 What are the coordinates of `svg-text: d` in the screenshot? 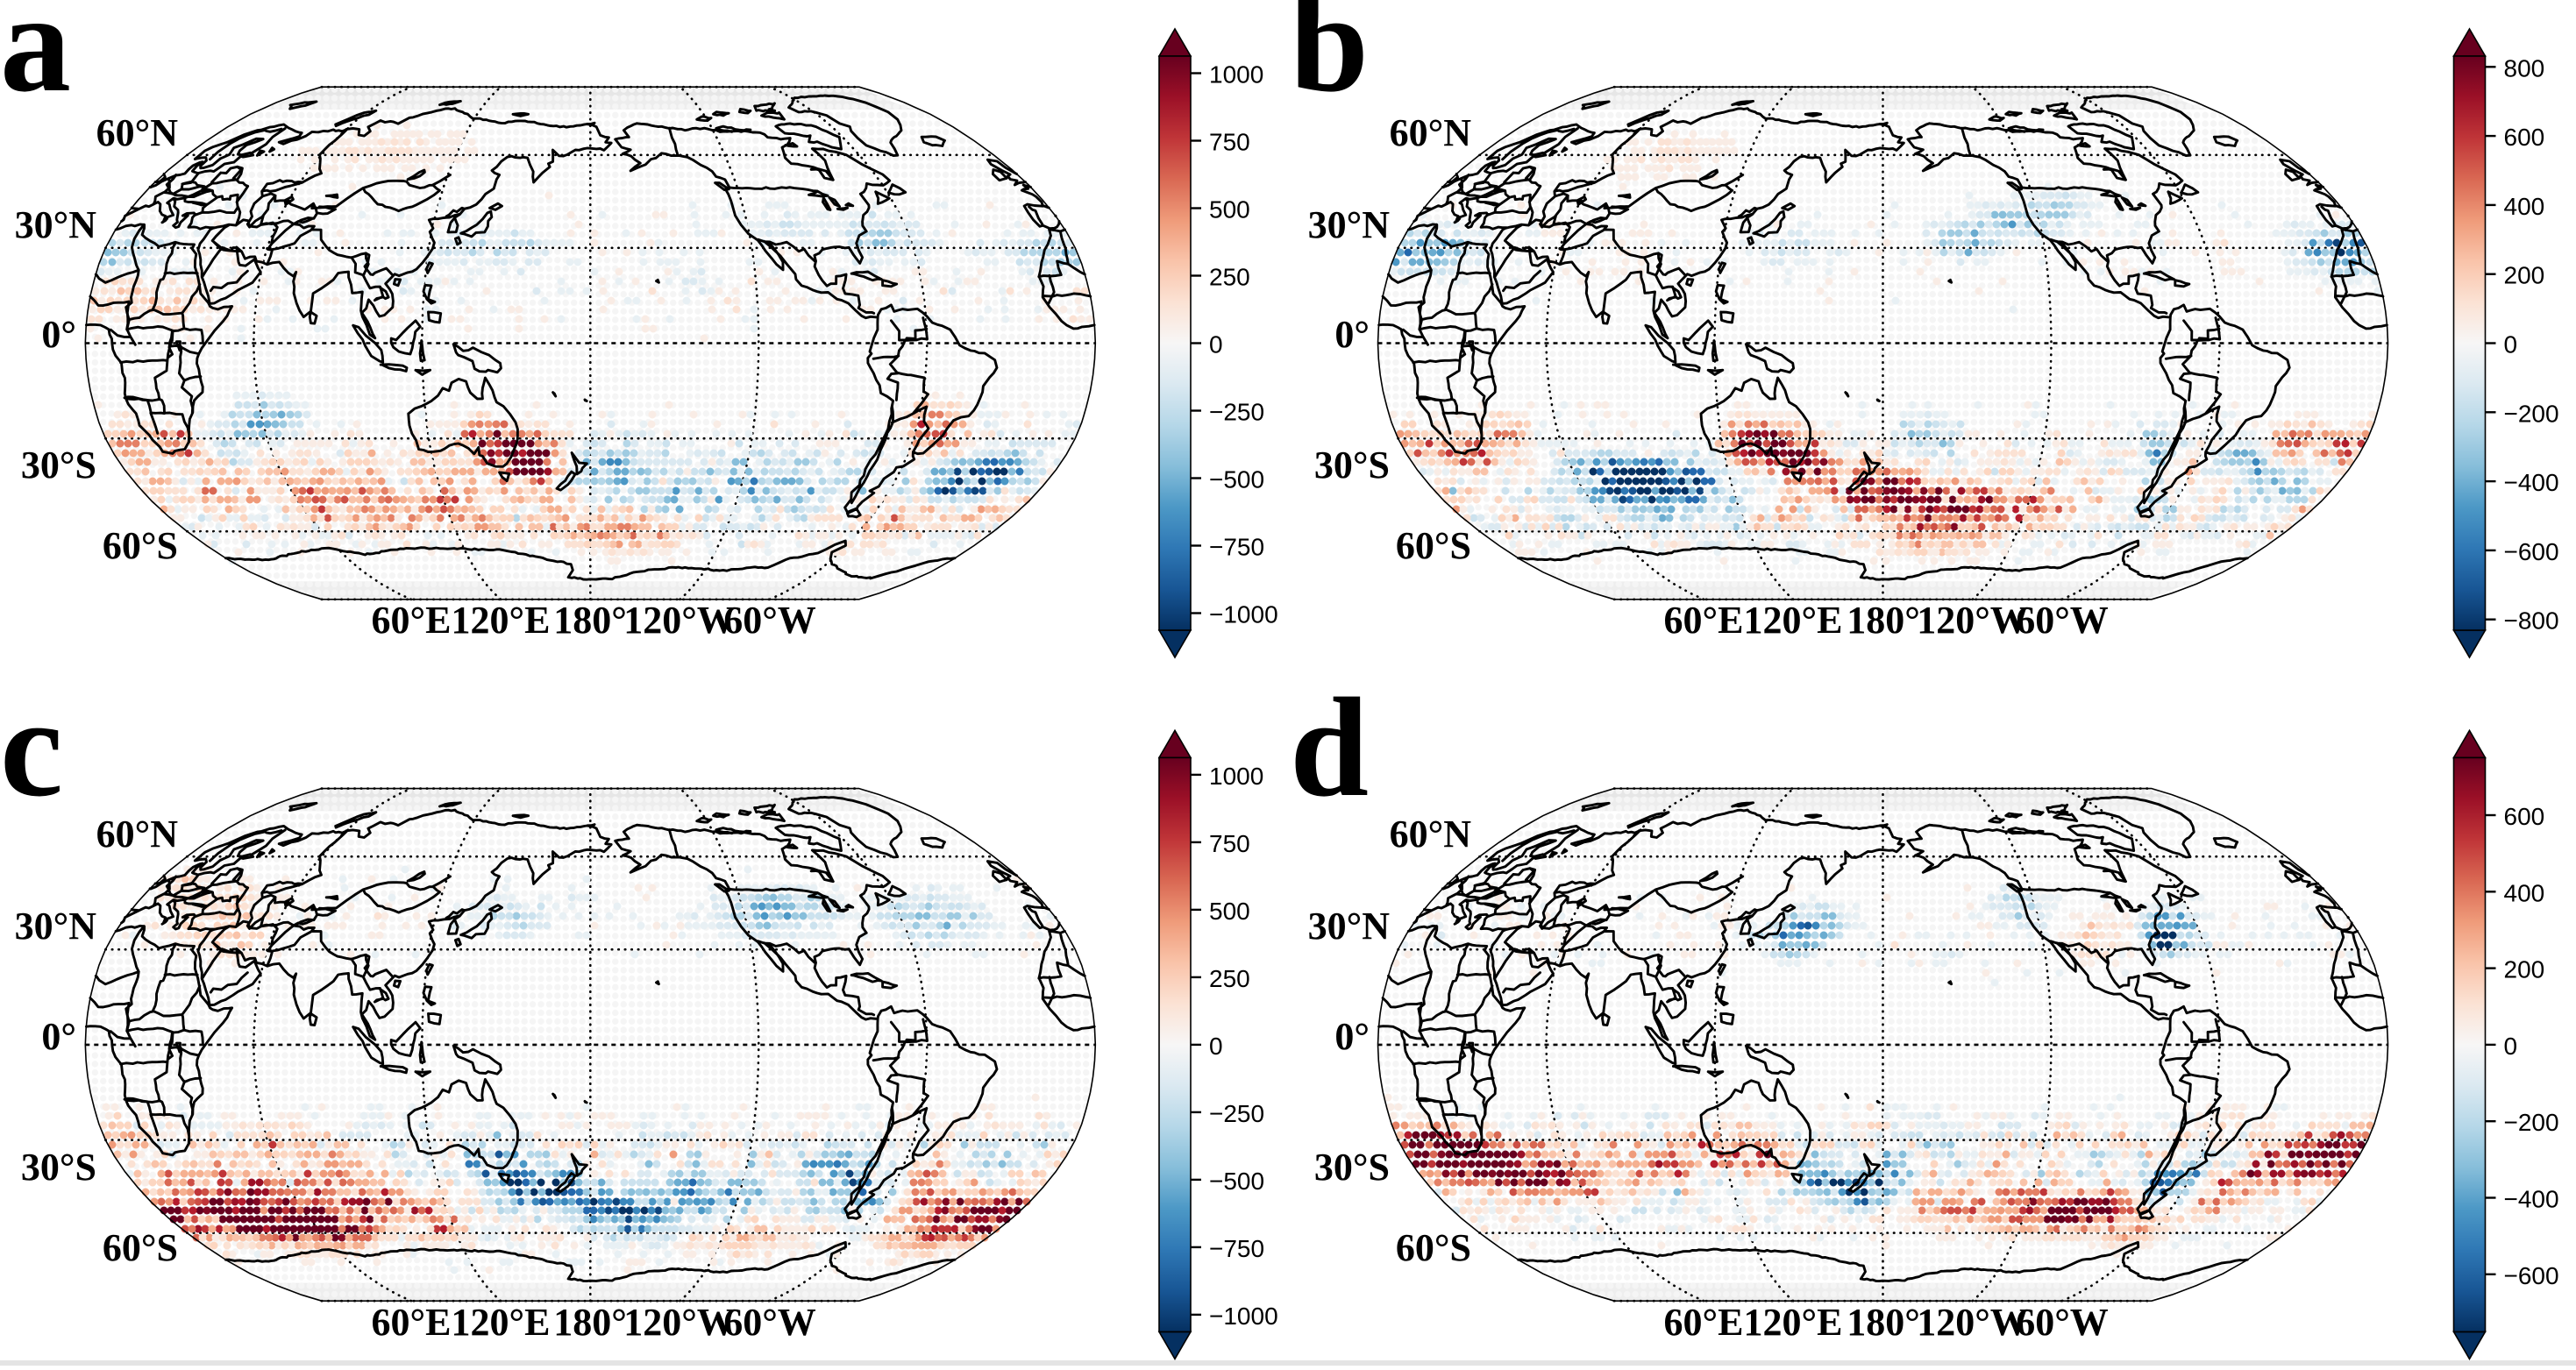 It's located at (1329, 748).